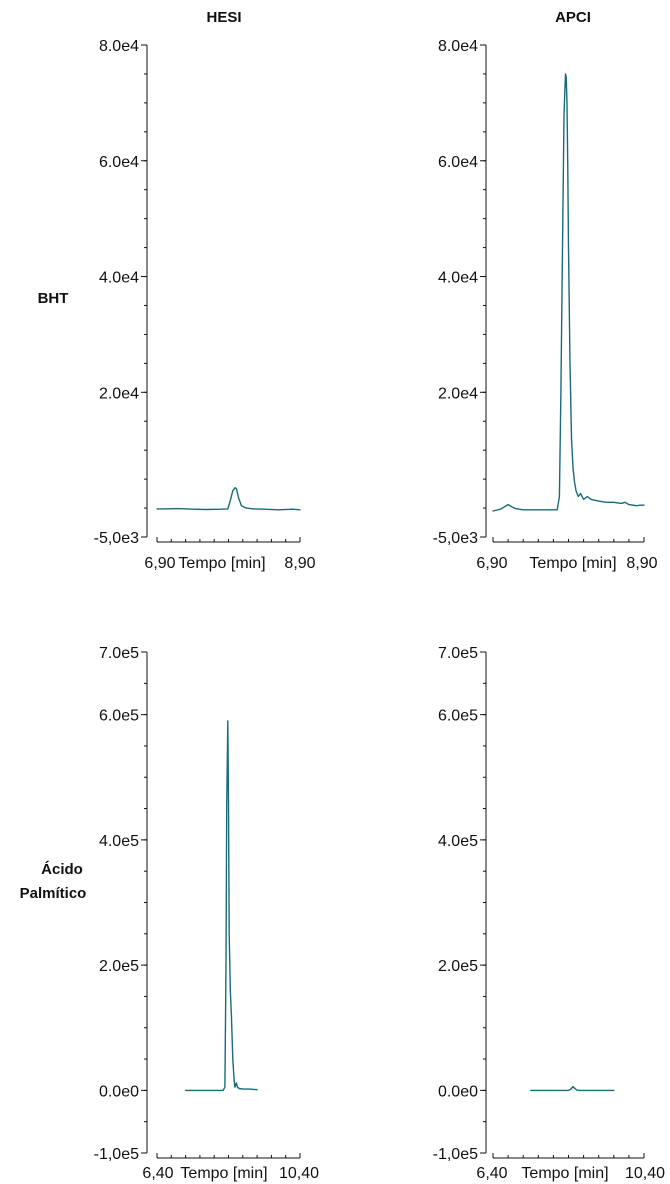 This screenshot has height=1184, width=670. I want to click on row-label-palmitico: Palmítico, so click(53, 893).